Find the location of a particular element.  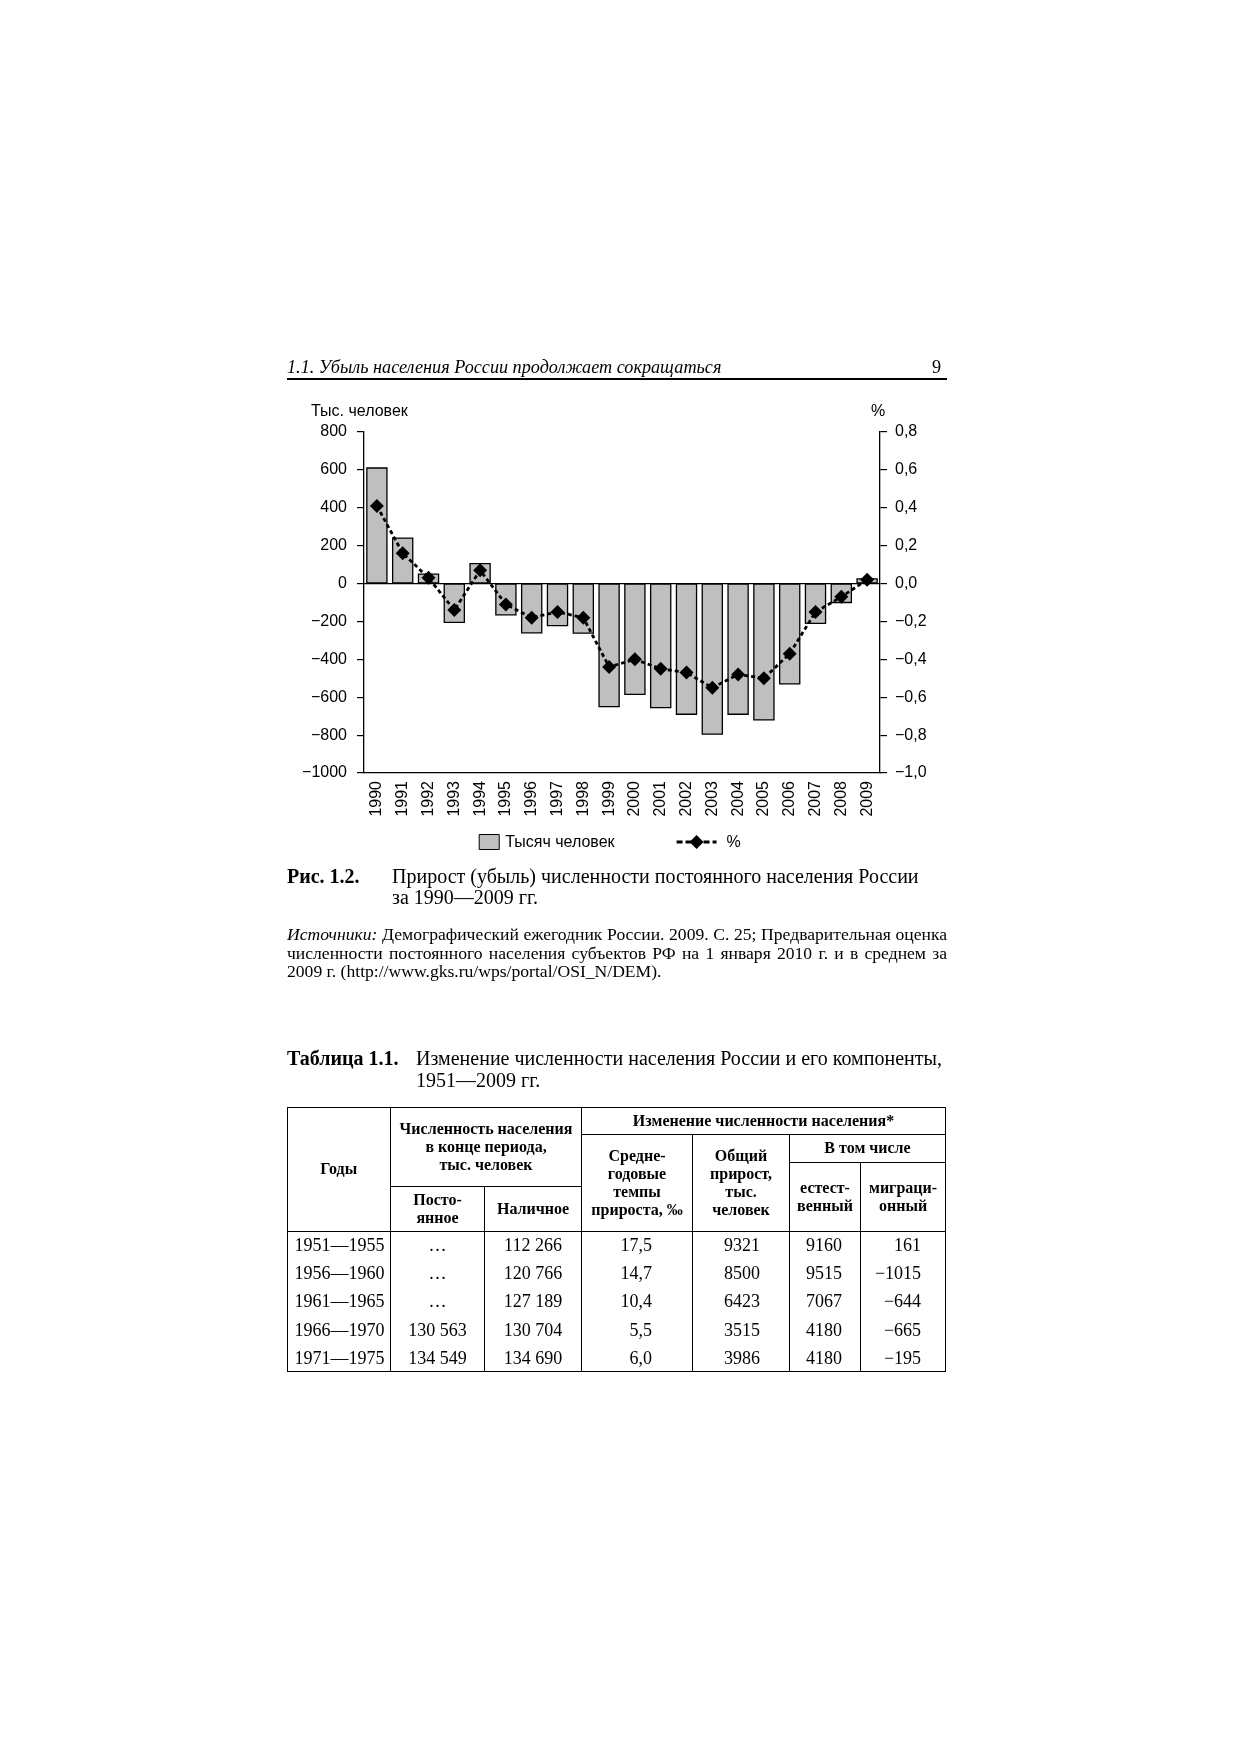

x-tick-label: 2000 is located at coordinates (634, 798).